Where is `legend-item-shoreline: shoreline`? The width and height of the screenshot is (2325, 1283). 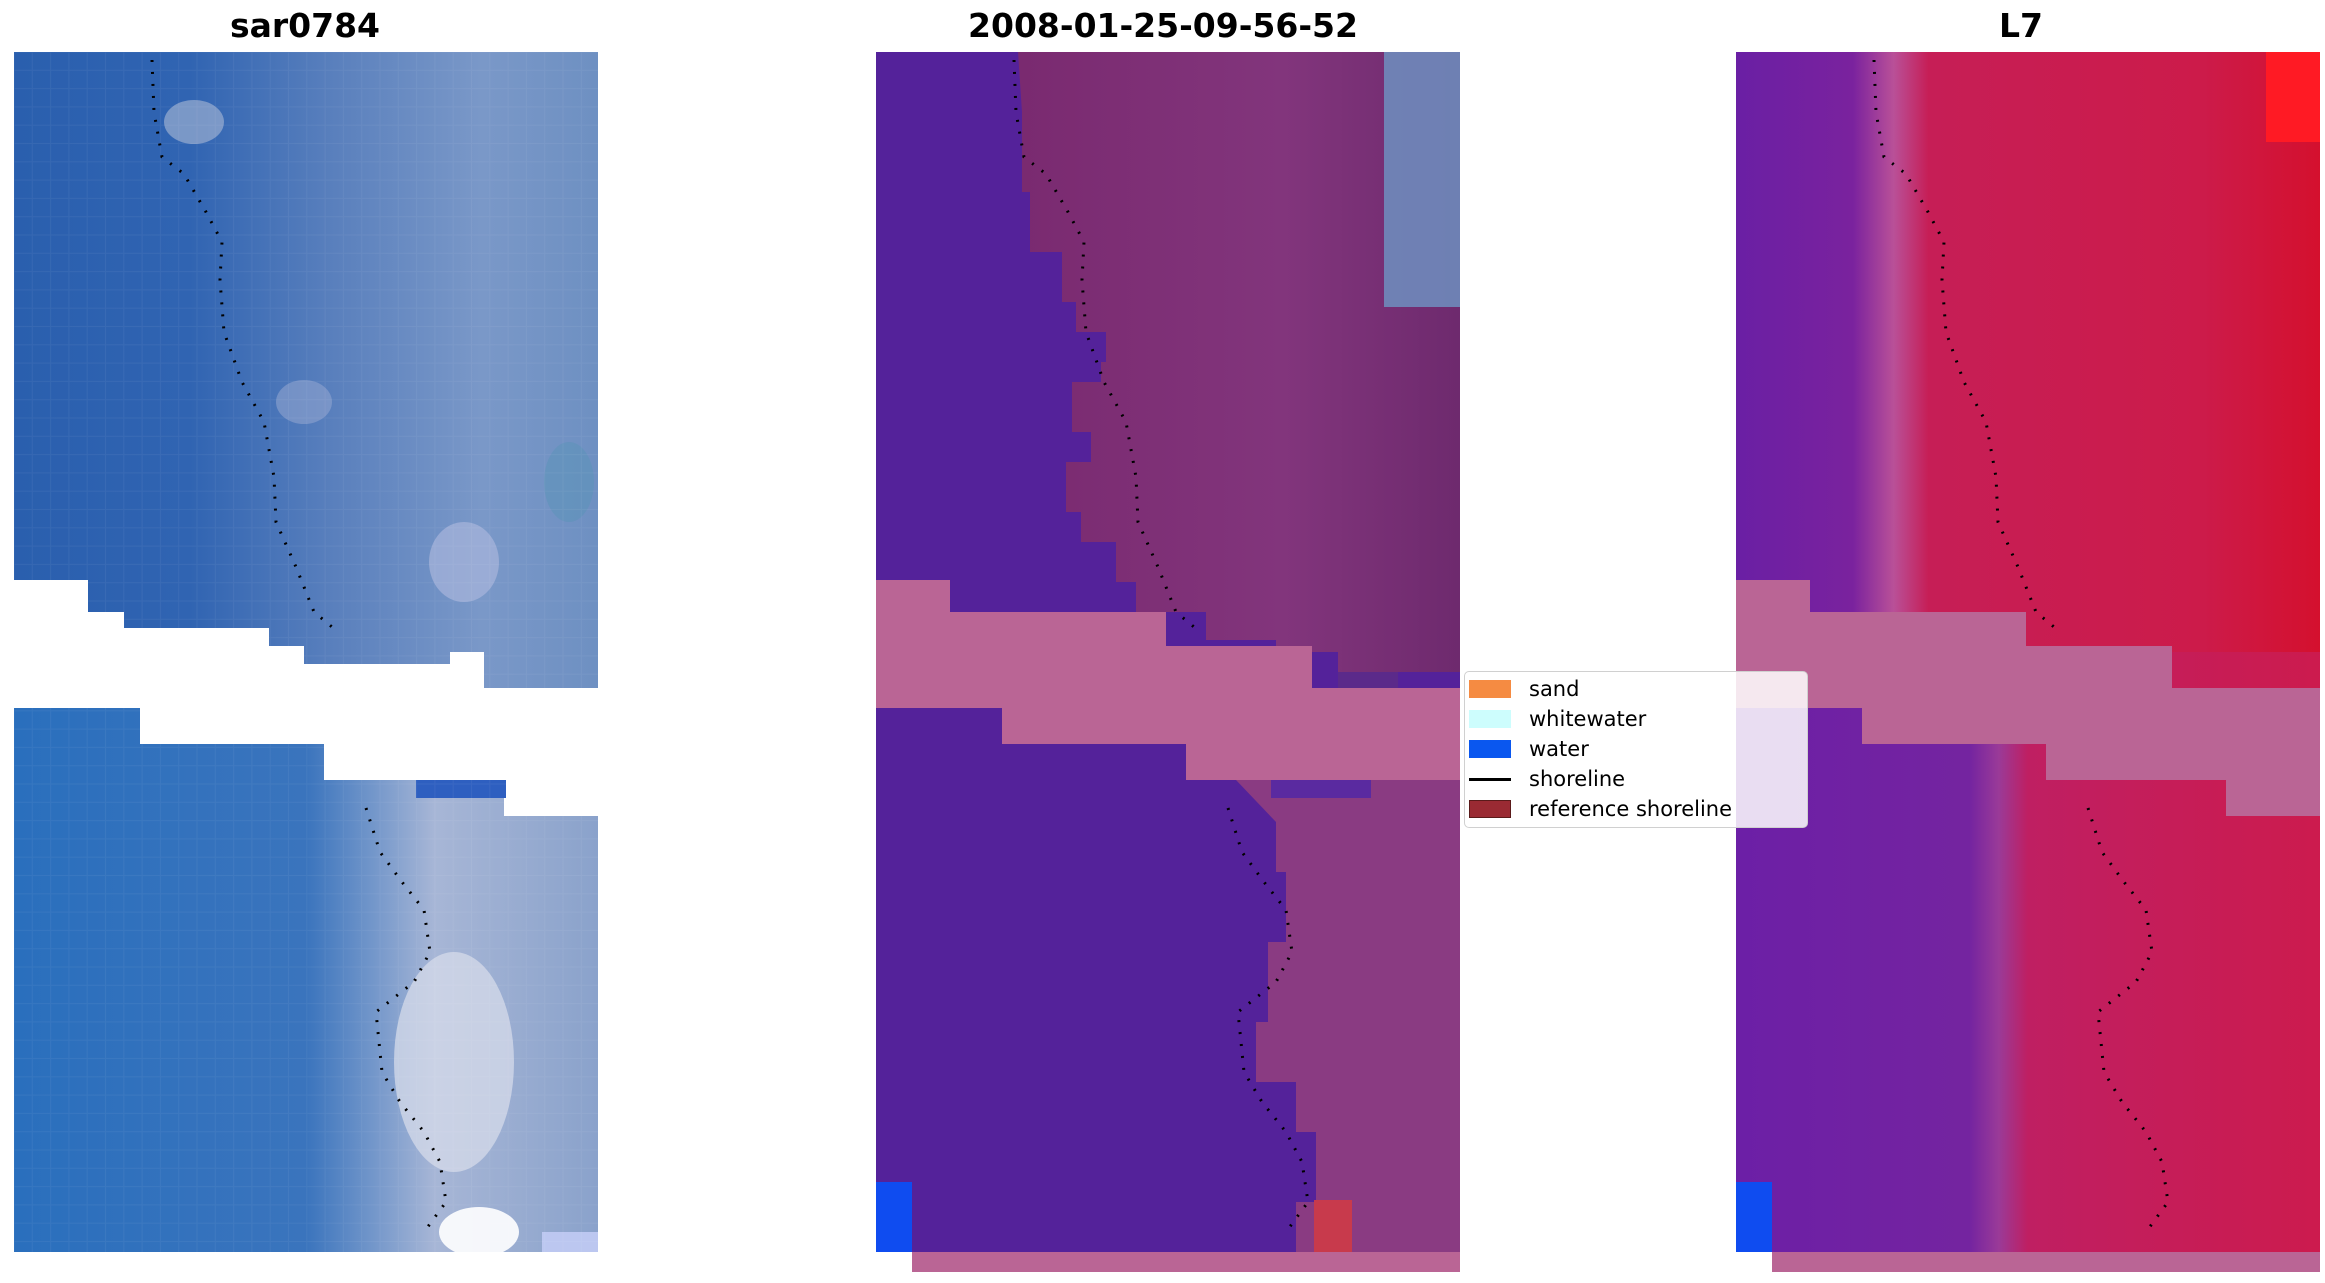
legend-item-shoreline: shoreline is located at coordinates (1547, 779).